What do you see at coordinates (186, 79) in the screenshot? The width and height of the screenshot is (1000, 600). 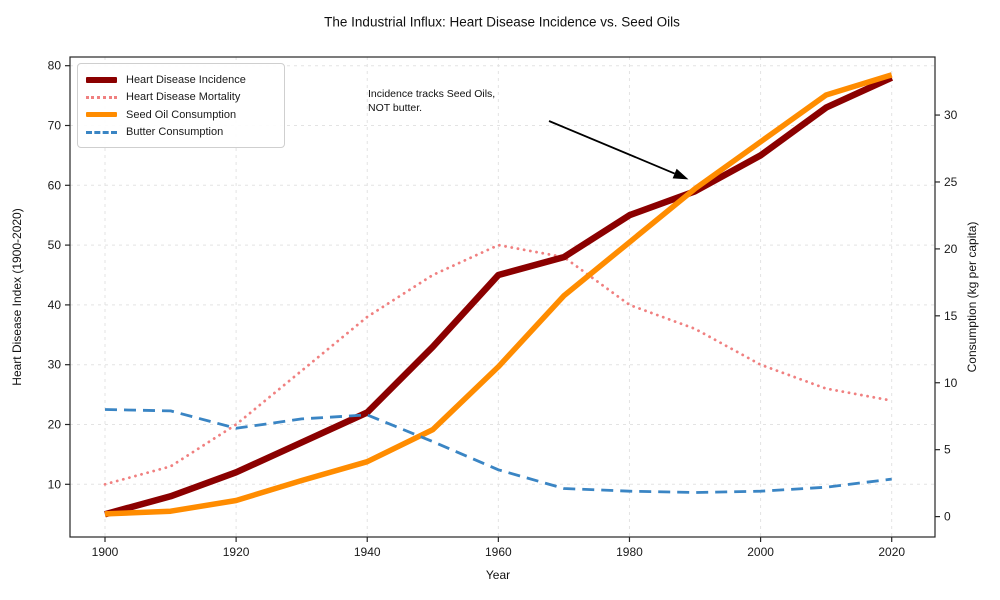 I see `legend-label: Heart Disease Incidence` at bounding box center [186, 79].